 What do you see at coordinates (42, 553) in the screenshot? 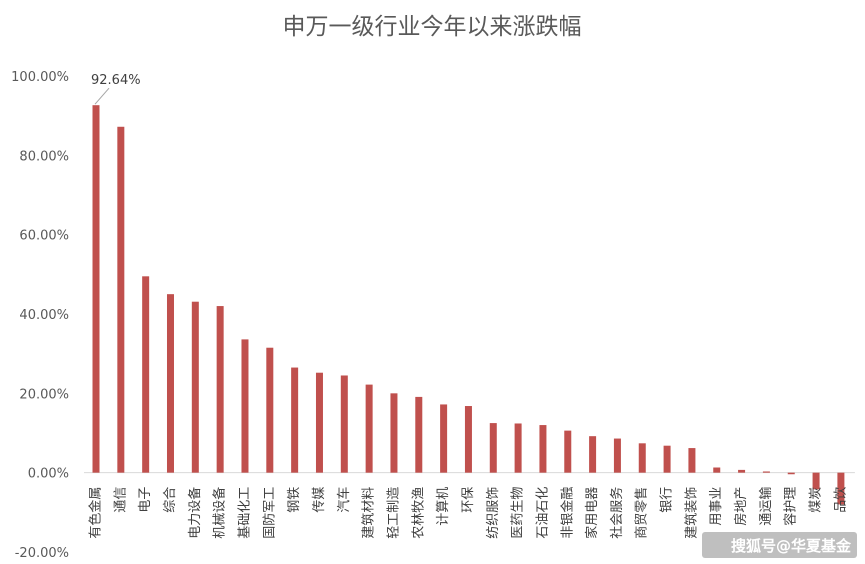
I see `y-tick-label: -20.00%` at bounding box center [42, 553].